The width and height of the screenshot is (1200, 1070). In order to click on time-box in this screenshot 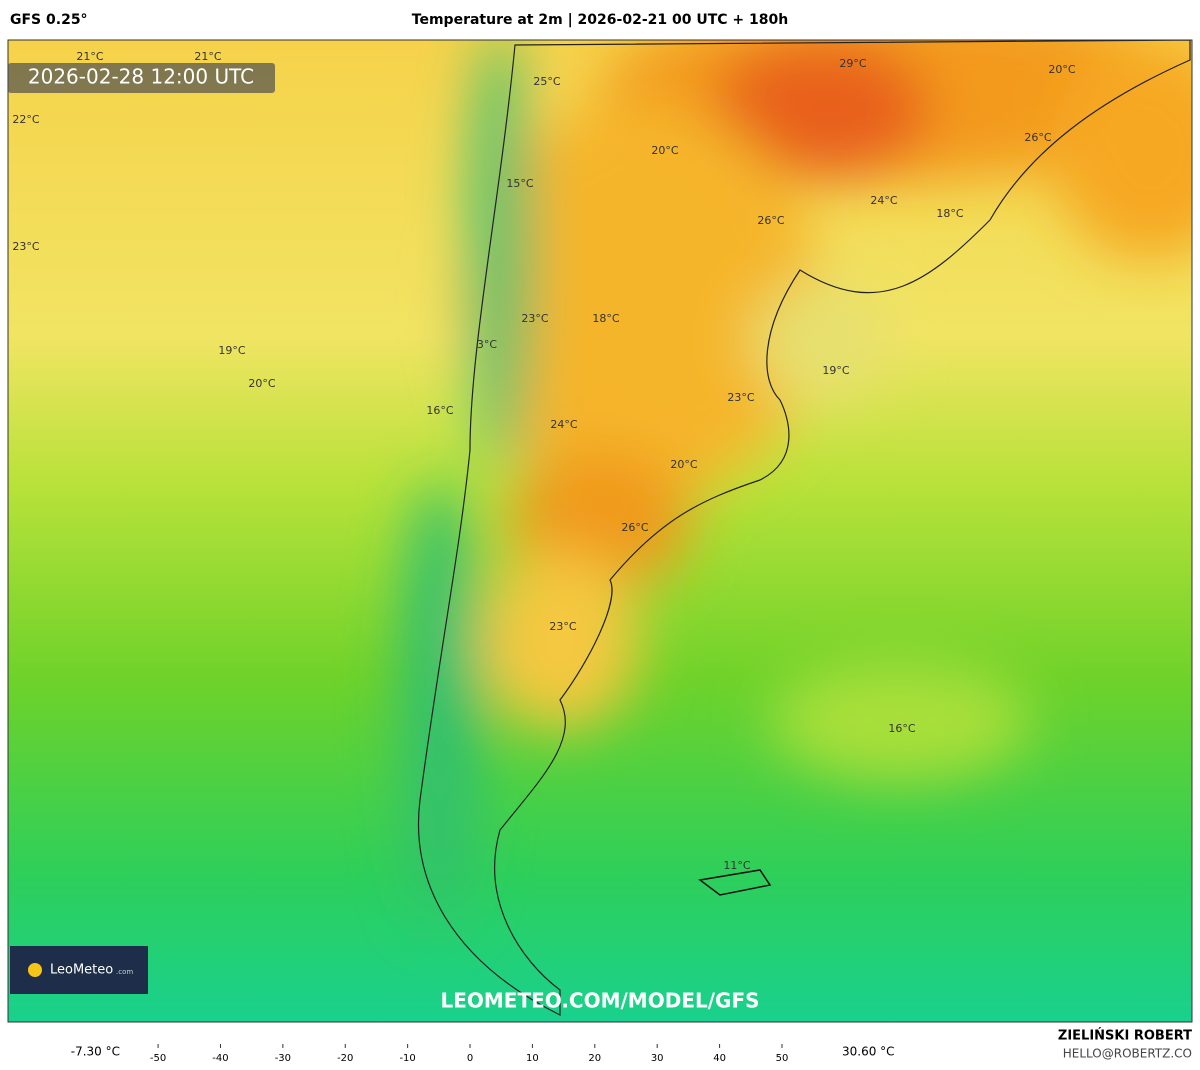, I will do `click(141, 78)`.